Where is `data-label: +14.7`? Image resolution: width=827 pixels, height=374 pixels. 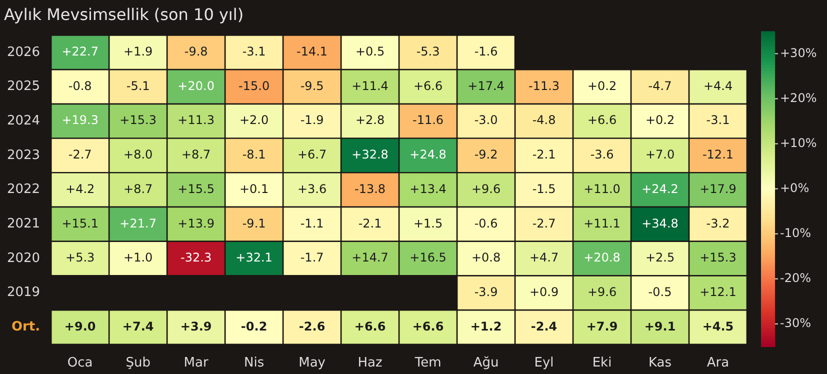 data-label: +14.7 is located at coordinates (370, 257).